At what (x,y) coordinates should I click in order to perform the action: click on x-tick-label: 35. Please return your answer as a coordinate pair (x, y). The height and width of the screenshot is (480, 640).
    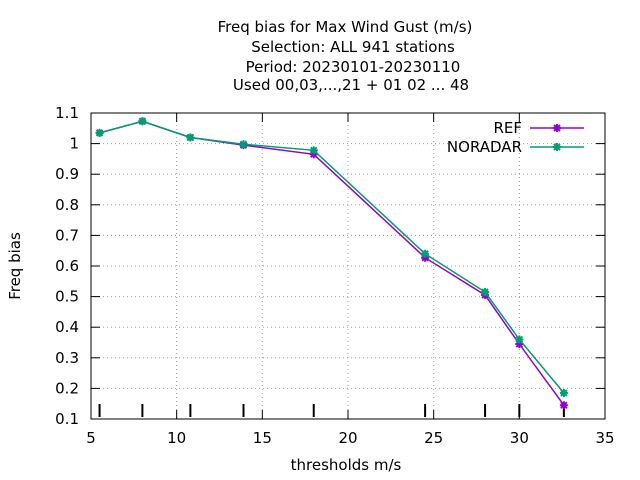
    Looking at the image, I should click on (604, 438).